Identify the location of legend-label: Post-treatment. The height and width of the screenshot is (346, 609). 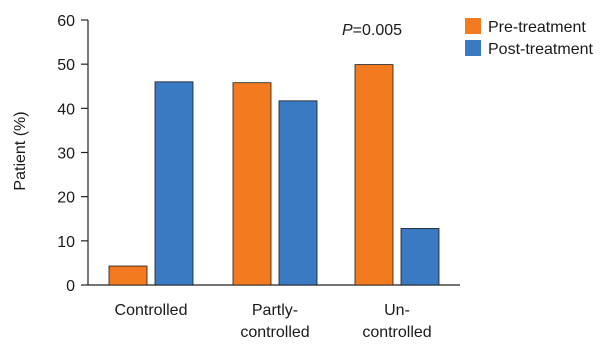
(540, 49).